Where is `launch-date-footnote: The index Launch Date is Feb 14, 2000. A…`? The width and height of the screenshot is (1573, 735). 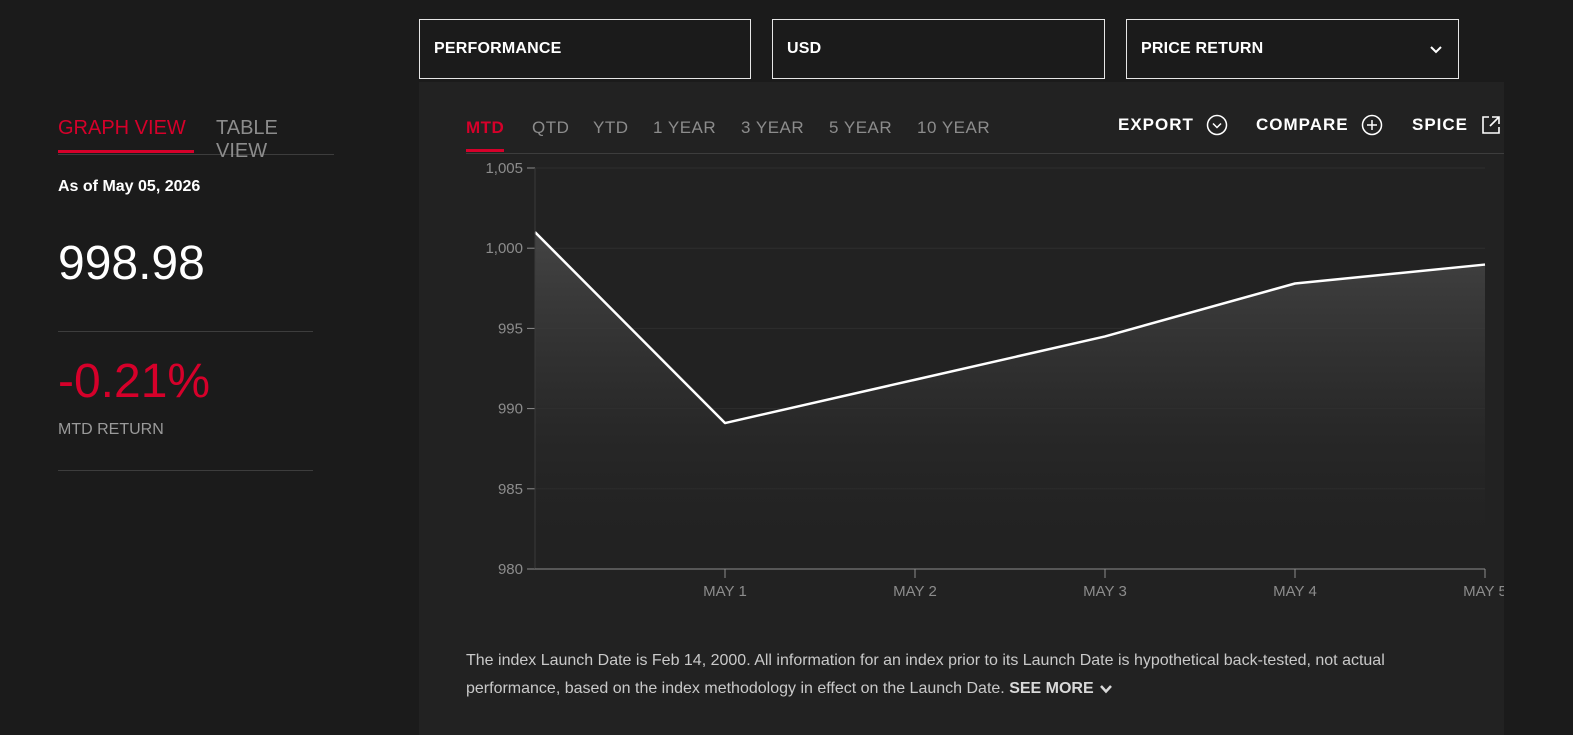 launch-date-footnote: The index Launch Date is Feb 14, 2000. A… is located at coordinates (956, 675).